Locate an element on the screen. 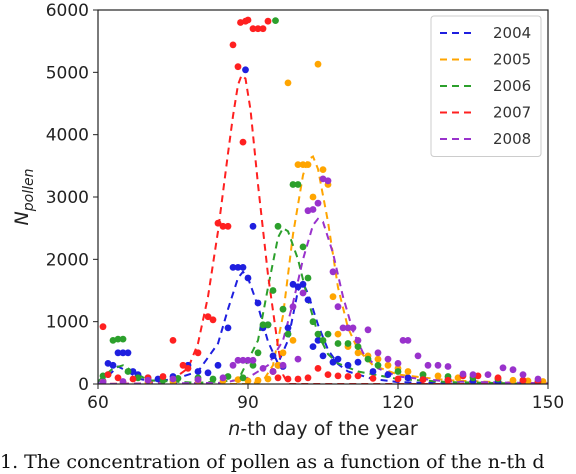 The height and width of the screenshot is (474, 576). legend-label-2008: 2008 is located at coordinates (512, 139).